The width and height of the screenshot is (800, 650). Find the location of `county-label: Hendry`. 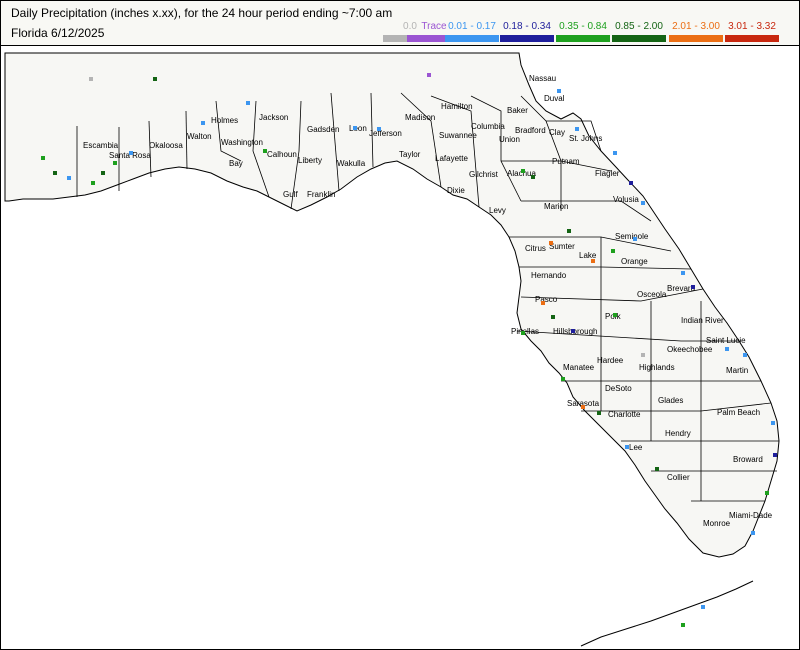

county-label: Hendry is located at coordinates (678, 433).